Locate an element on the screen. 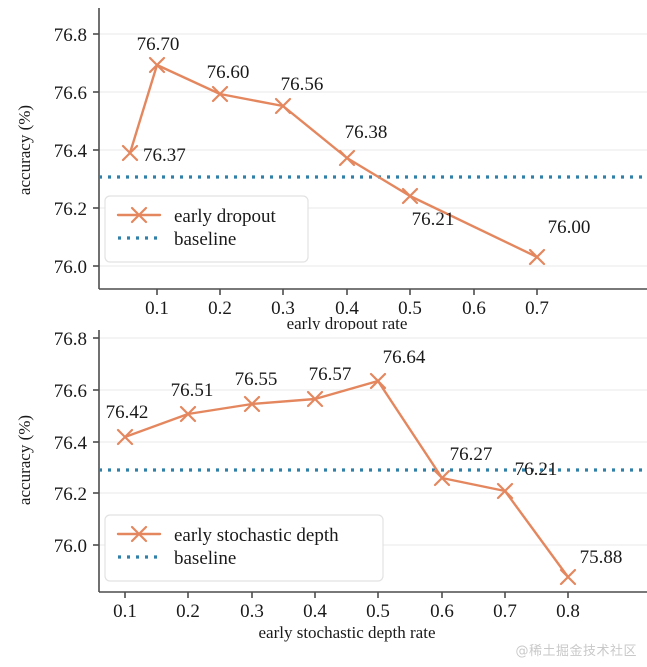 This screenshot has width=647, height=667. point-label: 76.57 is located at coordinates (330, 374).